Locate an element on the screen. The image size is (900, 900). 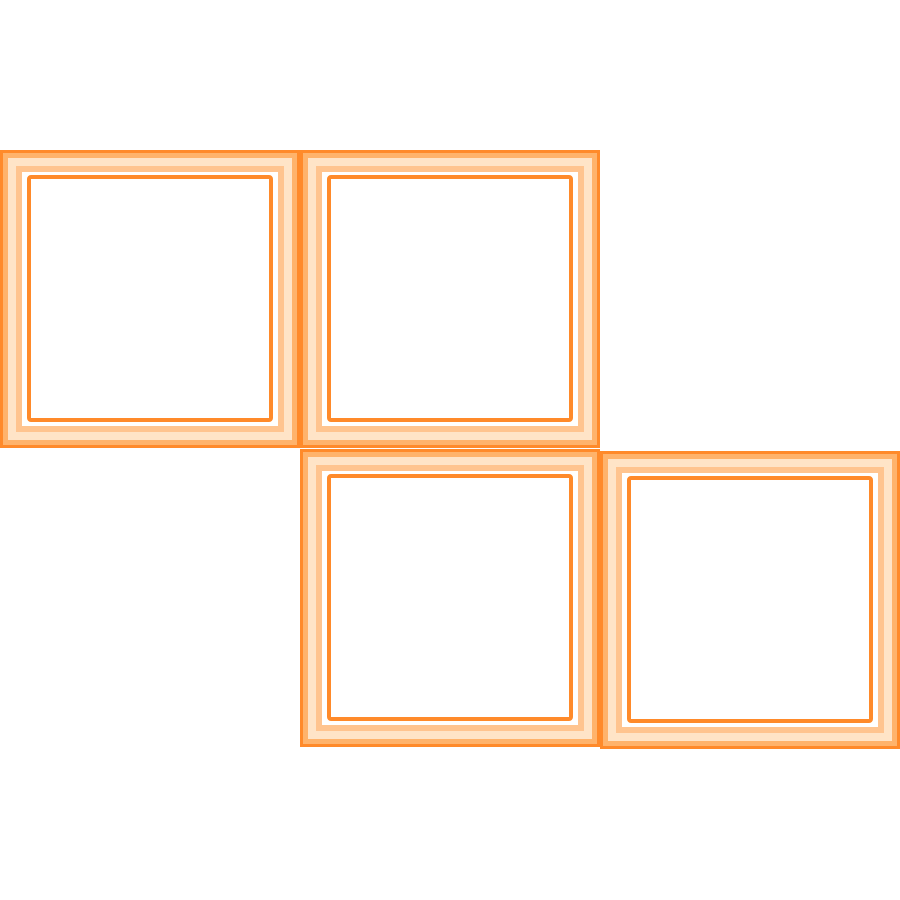
tetromino-block-top-left is located at coordinates (150, 299).